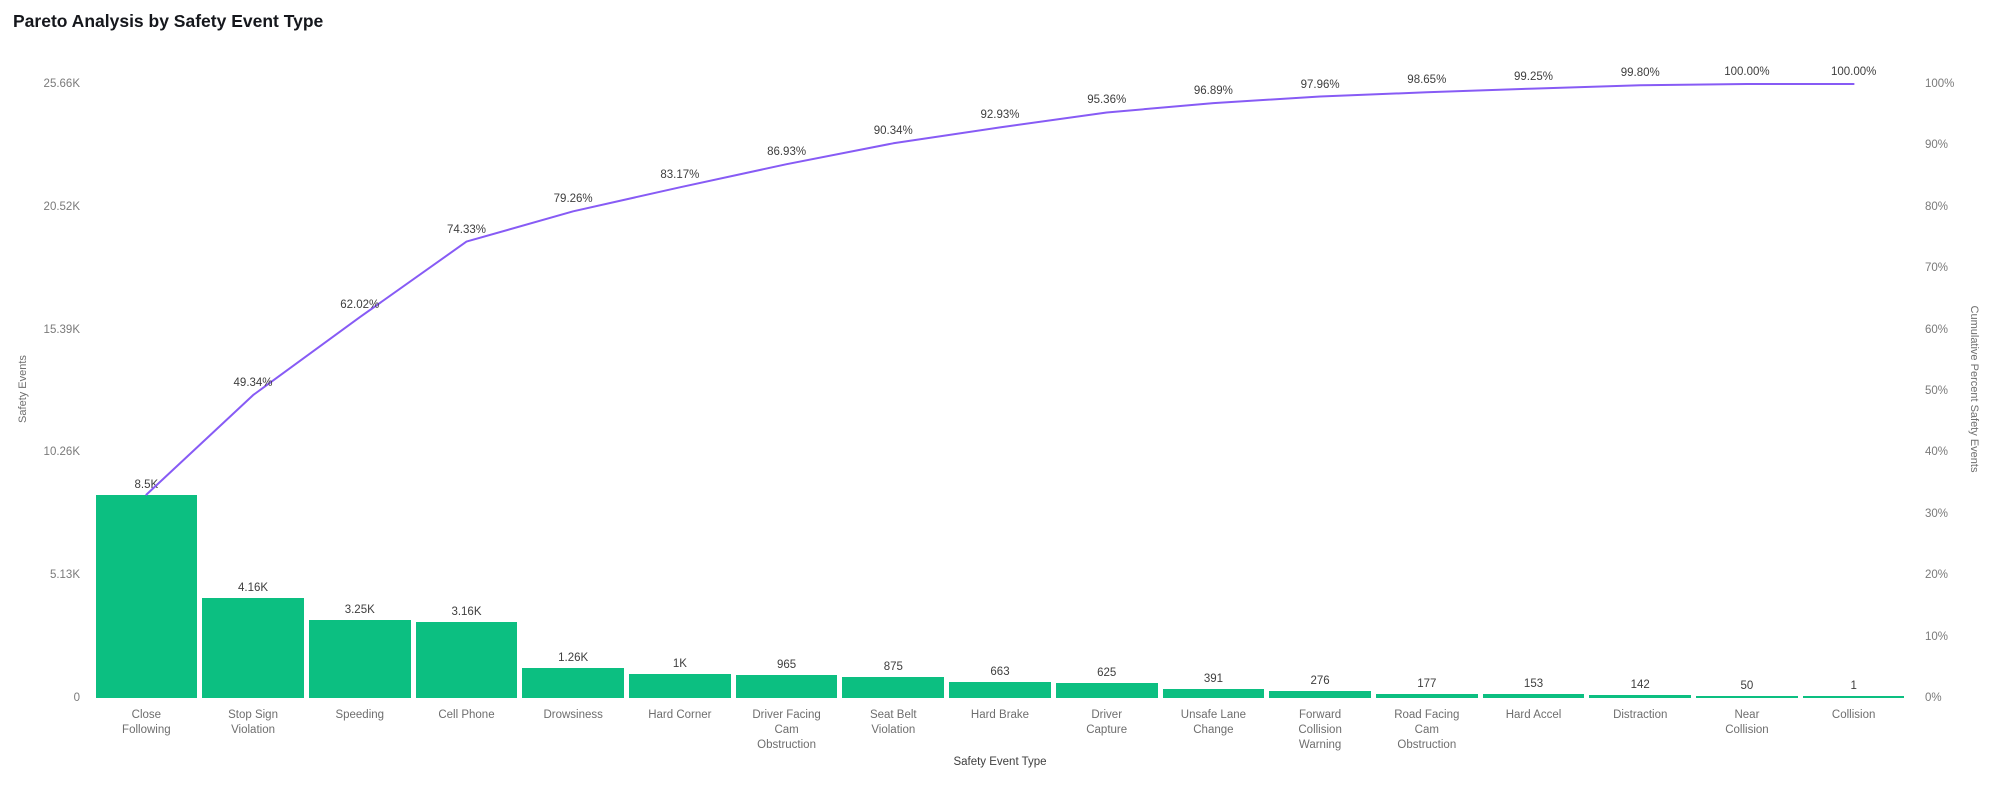  I want to click on y-right-tick-label: 40%, so click(1937, 452).